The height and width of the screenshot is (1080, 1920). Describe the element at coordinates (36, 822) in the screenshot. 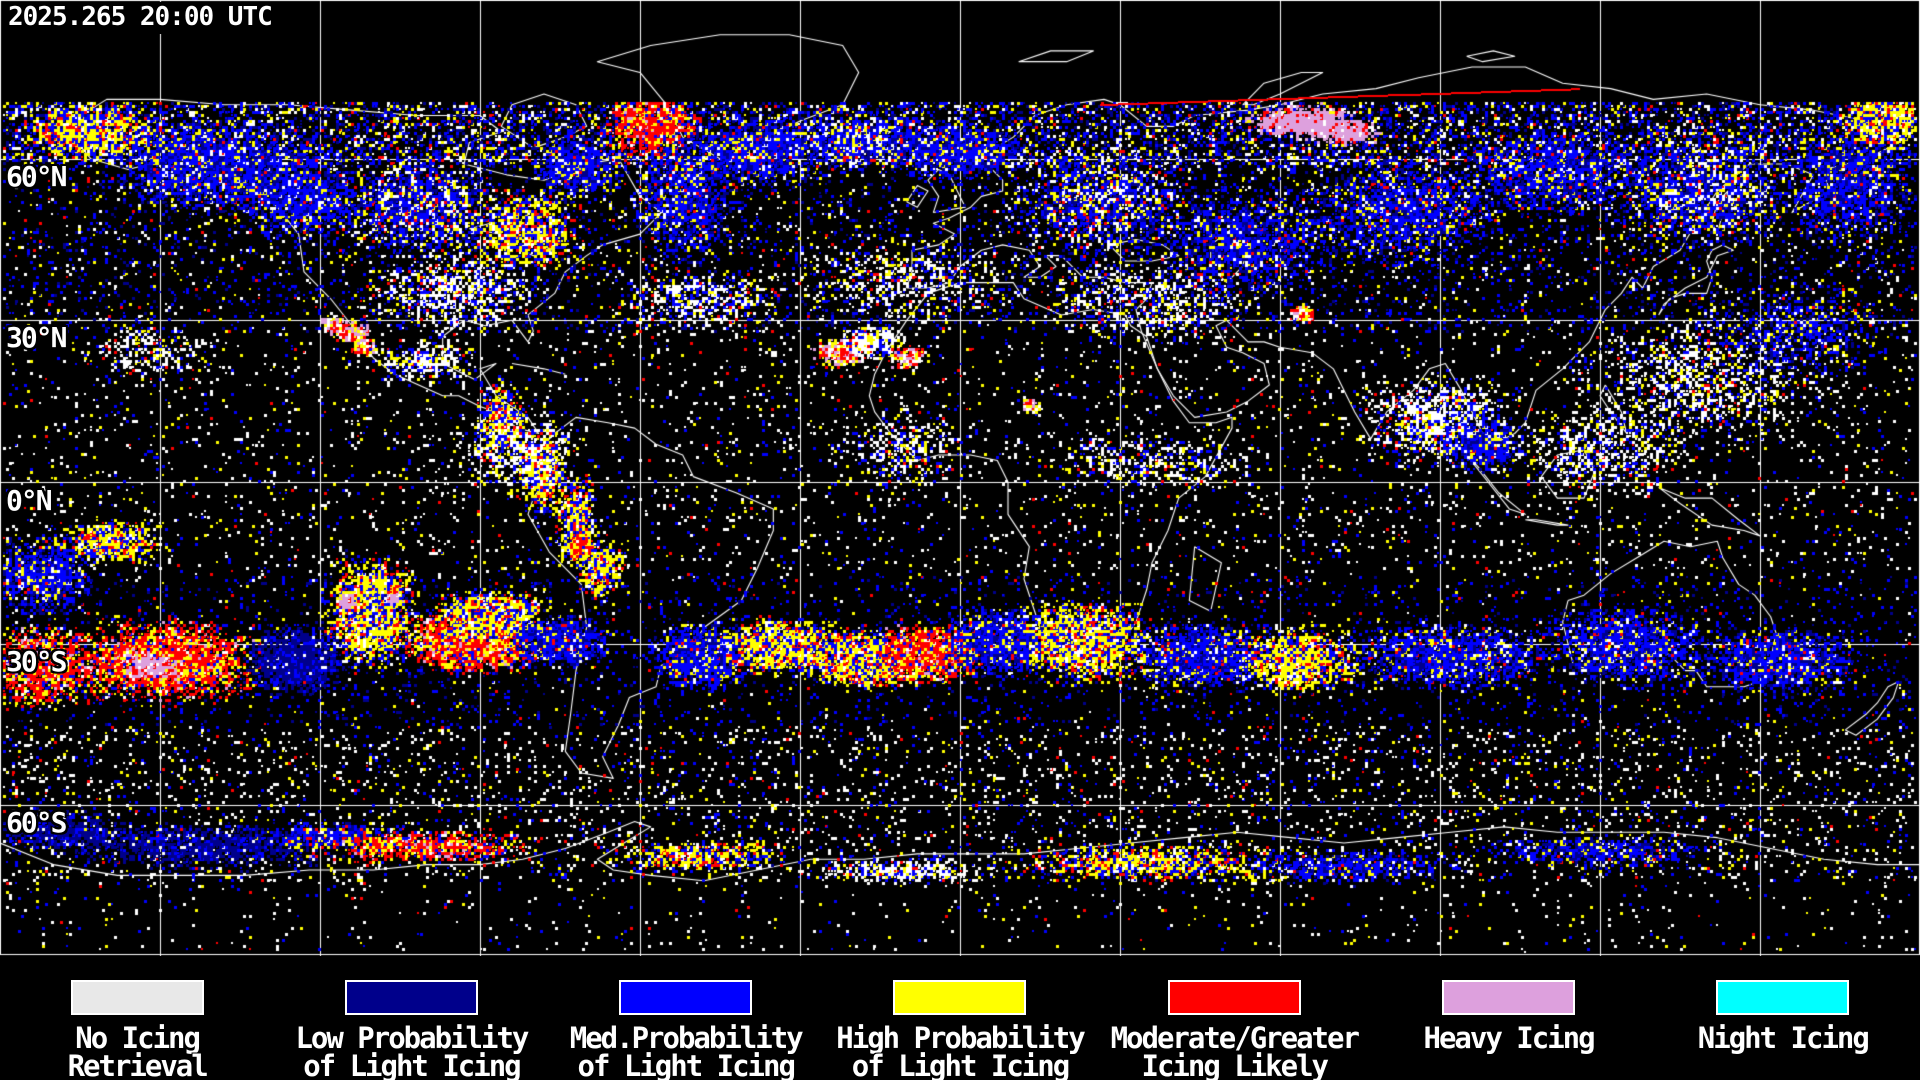

I see `latitude-label-60s: 60°S` at that location.